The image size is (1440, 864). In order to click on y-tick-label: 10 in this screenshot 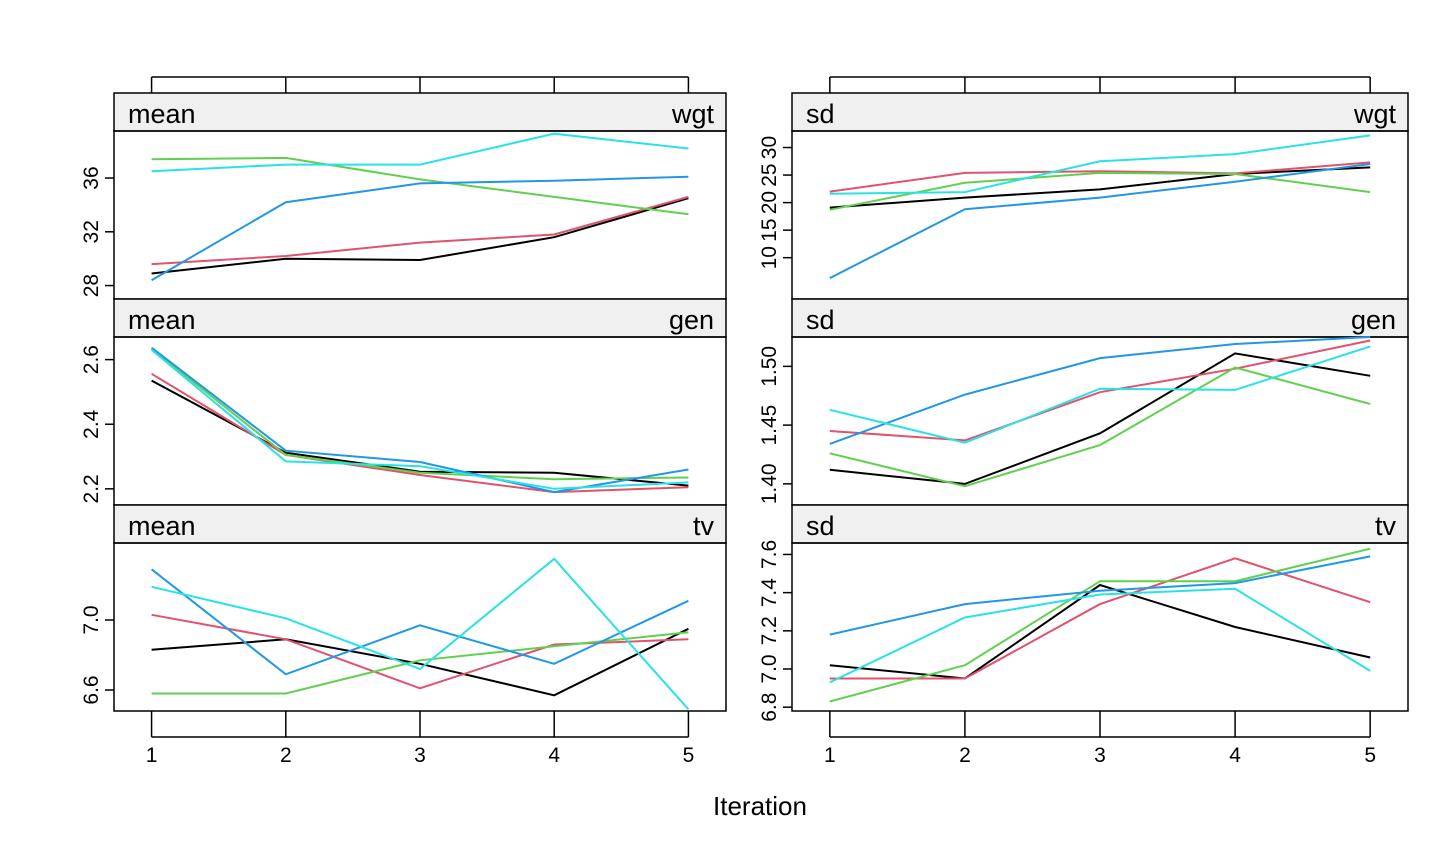, I will do `click(769, 257)`.